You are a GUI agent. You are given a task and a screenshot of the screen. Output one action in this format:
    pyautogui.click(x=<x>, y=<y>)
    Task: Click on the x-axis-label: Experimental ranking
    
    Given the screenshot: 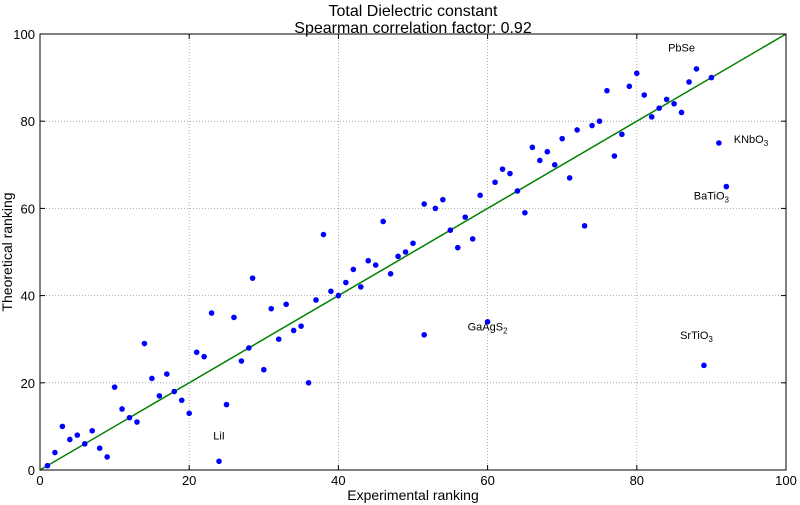 What is the action you would take?
    pyautogui.click(x=413, y=495)
    